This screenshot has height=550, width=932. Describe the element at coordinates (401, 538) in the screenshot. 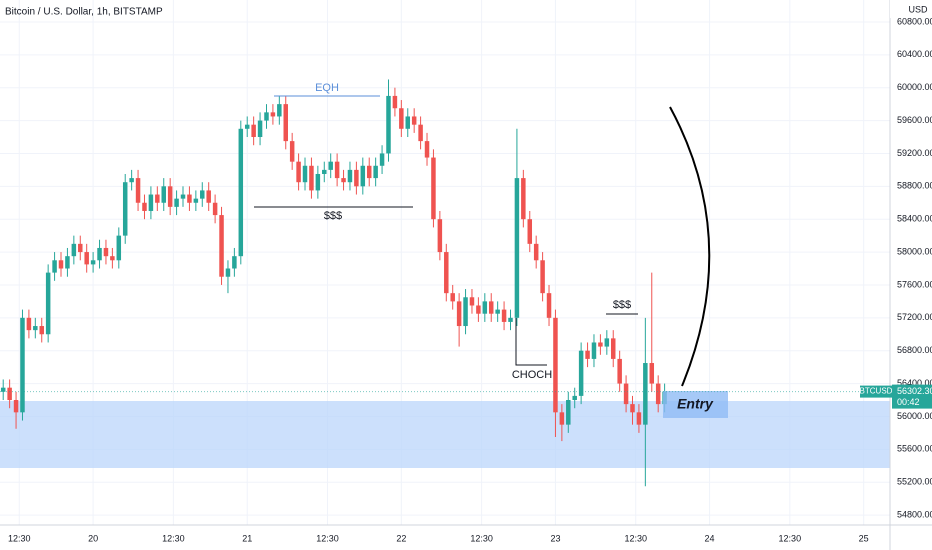

I see `x-tick-label: 22` at that location.